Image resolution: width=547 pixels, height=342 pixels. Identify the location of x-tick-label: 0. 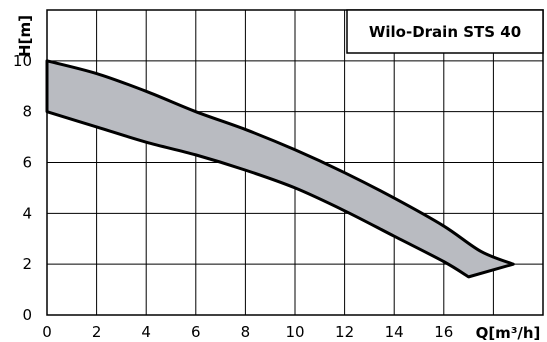
(47, 332).